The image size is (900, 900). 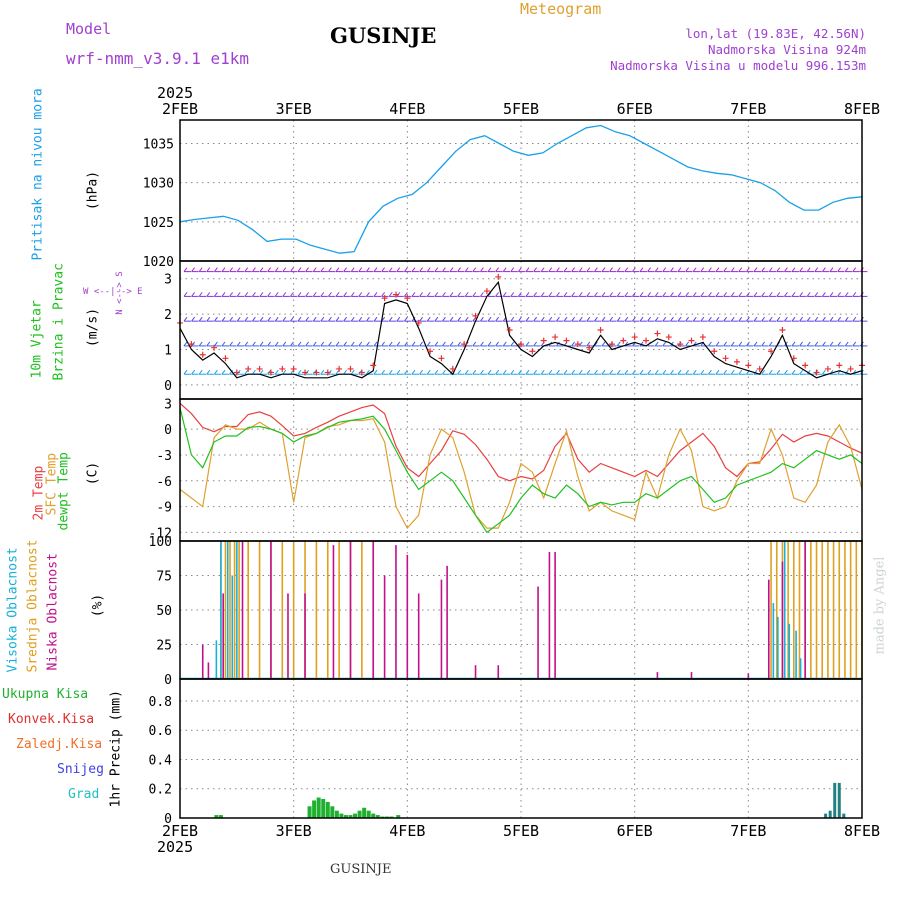 I want to click on x-tick-label-top: 2FEB, so click(x=180, y=109).